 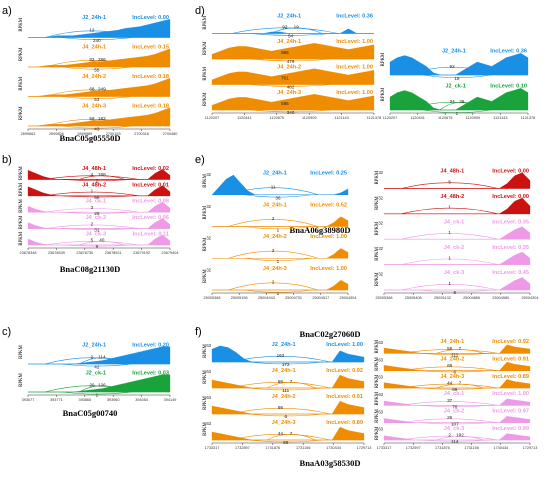 What do you see at coordinates (90, 269) in the screenshot?
I see `gene-name: BnaC08g21130D` at bounding box center [90, 269].